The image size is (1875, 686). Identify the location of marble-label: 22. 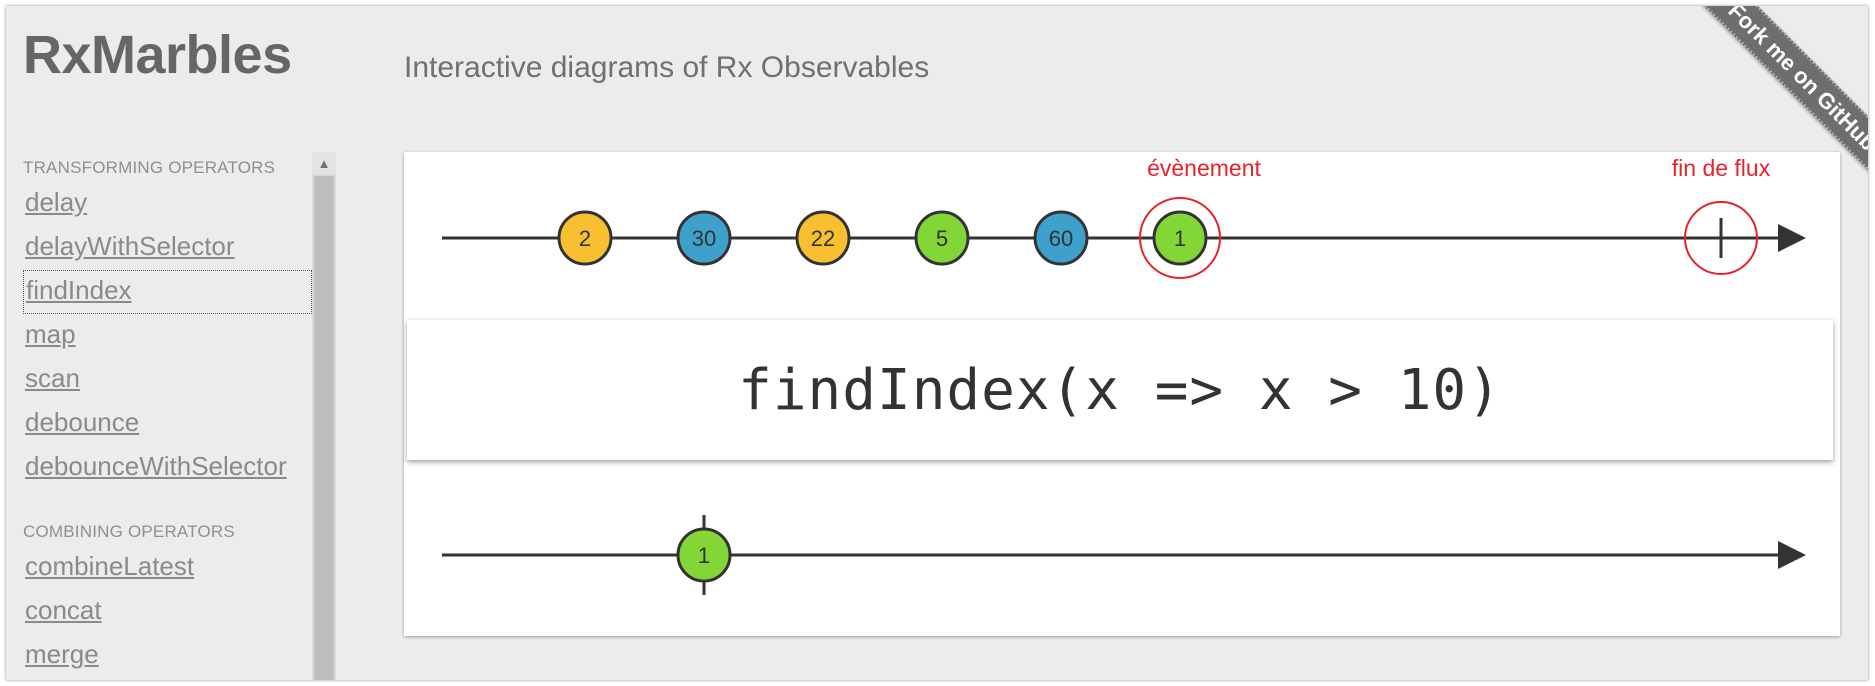
(823, 238).